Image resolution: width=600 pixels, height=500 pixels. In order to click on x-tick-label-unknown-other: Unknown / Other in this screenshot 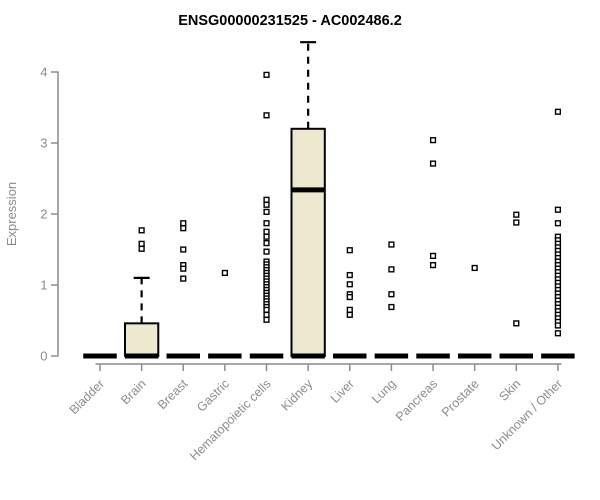, I will do `click(527, 415)`.